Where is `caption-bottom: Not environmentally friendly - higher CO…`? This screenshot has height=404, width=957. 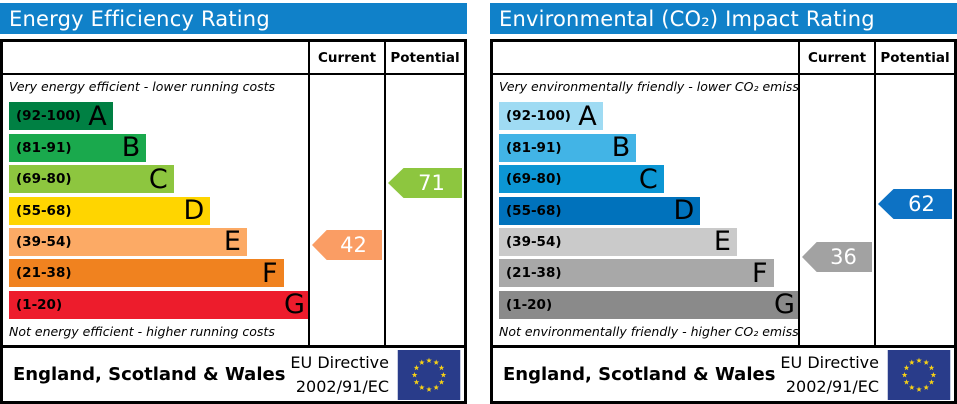 caption-bottom: Not environmentally friendly - higher CO… is located at coordinates (648, 331).